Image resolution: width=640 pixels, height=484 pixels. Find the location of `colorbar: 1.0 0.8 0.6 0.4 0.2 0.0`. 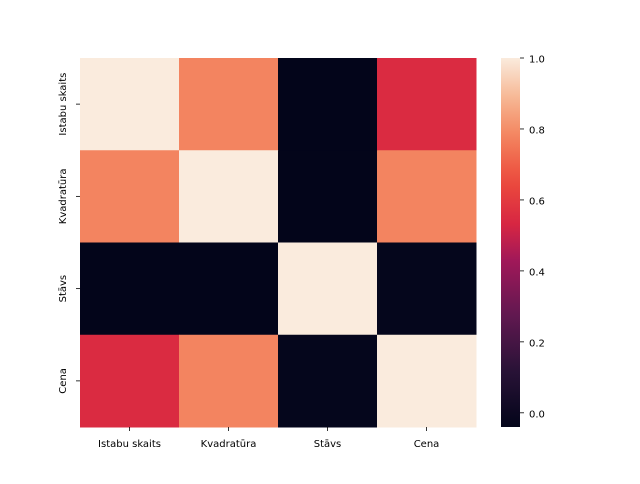

colorbar: 1.0 0.8 0.6 0.4 0.2 0.0 is located at coordinates (523, 241).